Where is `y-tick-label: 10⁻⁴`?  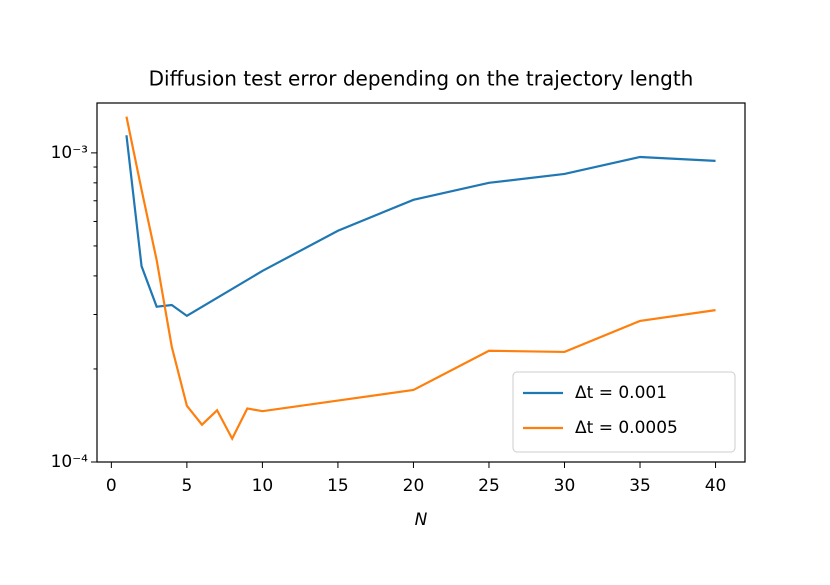 y-tick-label: 10⁻⁴ is located at coordinates (70, 462).